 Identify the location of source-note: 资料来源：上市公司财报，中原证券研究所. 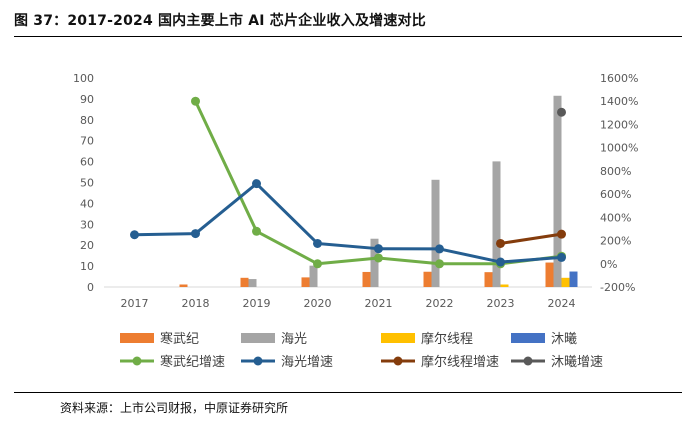
(174, 408).